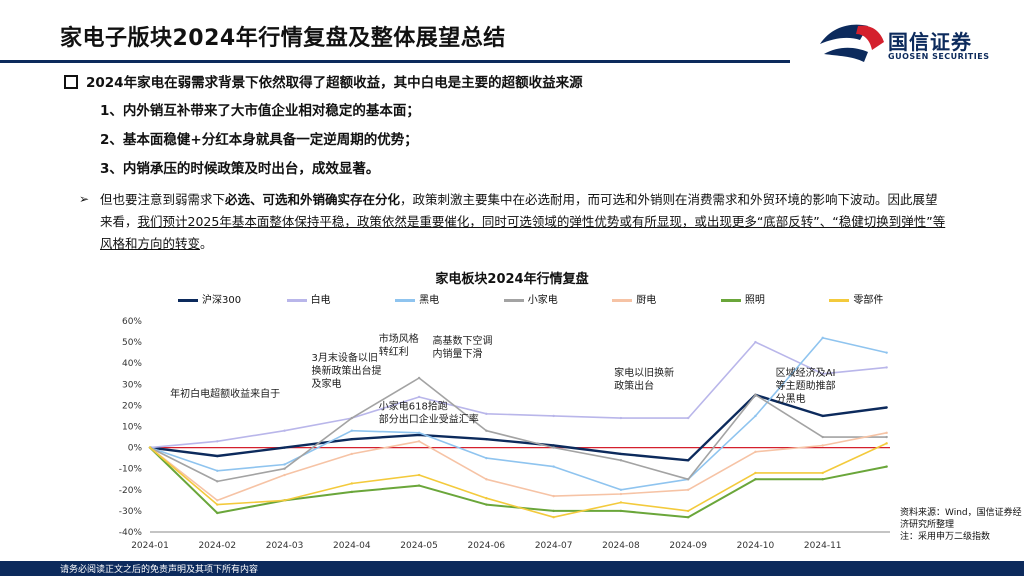 Image resolution: width=1024 pixels, height=576 pixels. I want to click on legend-item: 照明, so click(742, 298).